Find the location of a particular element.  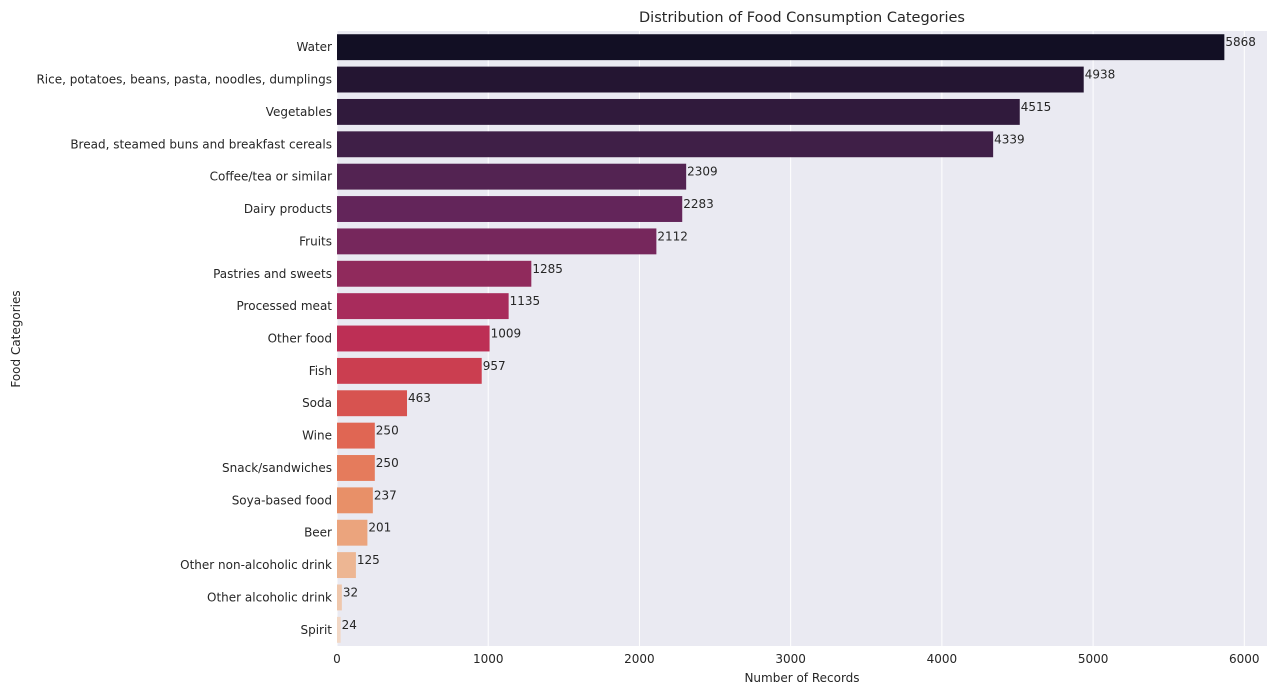

bar-value-label: 32 is located at coordinates (350, 592).